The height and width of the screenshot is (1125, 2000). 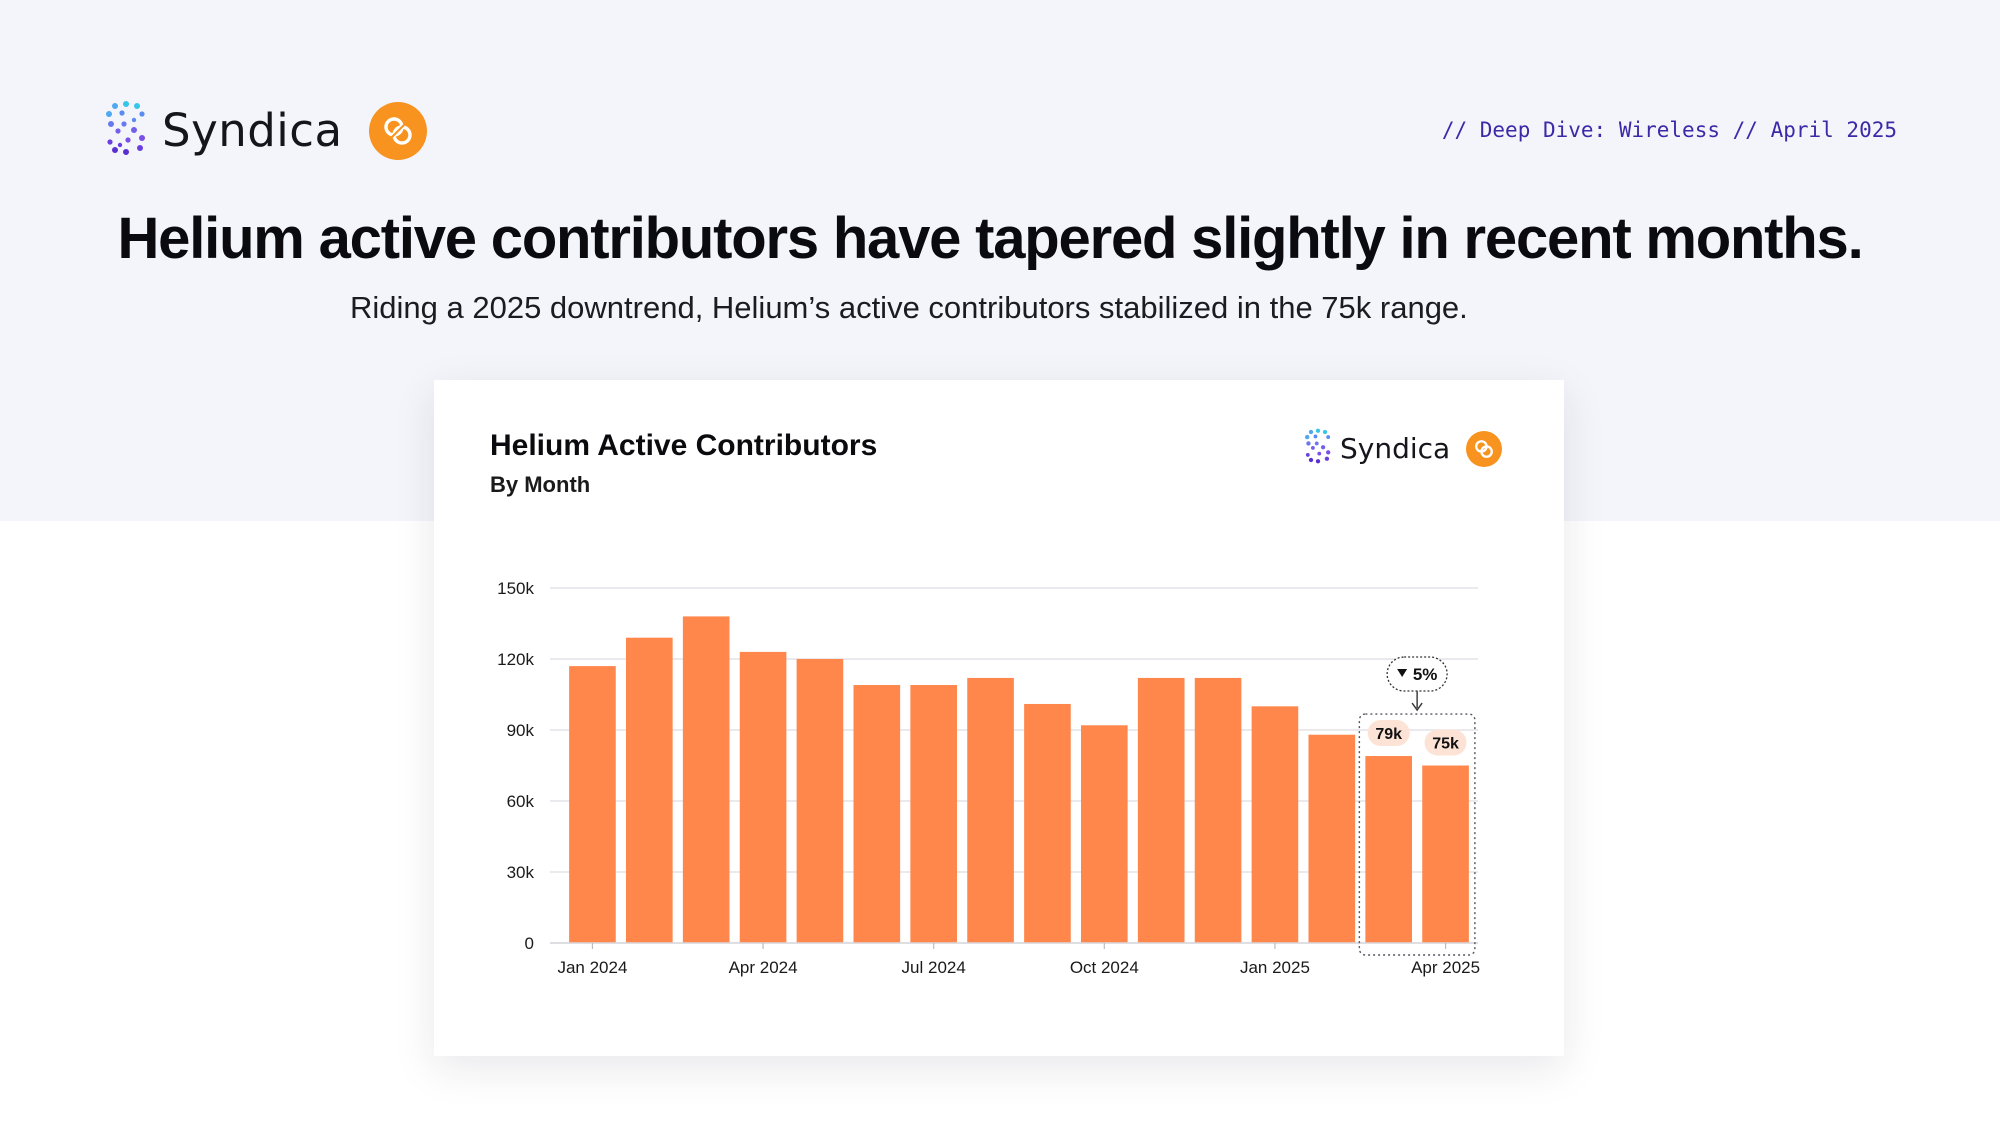 I want to click on y-tick-label: 150k, so click(x=515, y=588).